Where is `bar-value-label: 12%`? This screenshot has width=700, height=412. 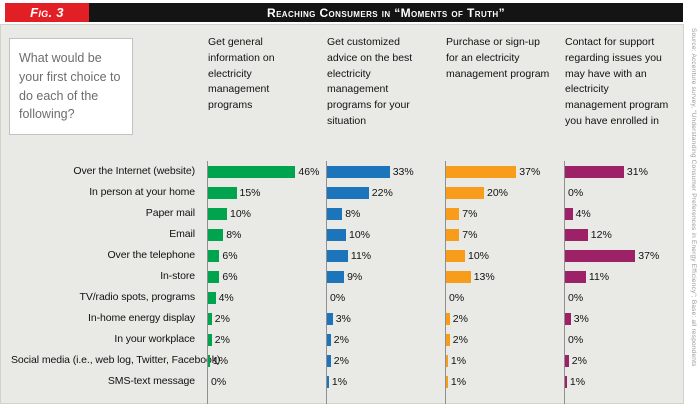
bar-value-label: 12% is located at coordinates (601, 234).